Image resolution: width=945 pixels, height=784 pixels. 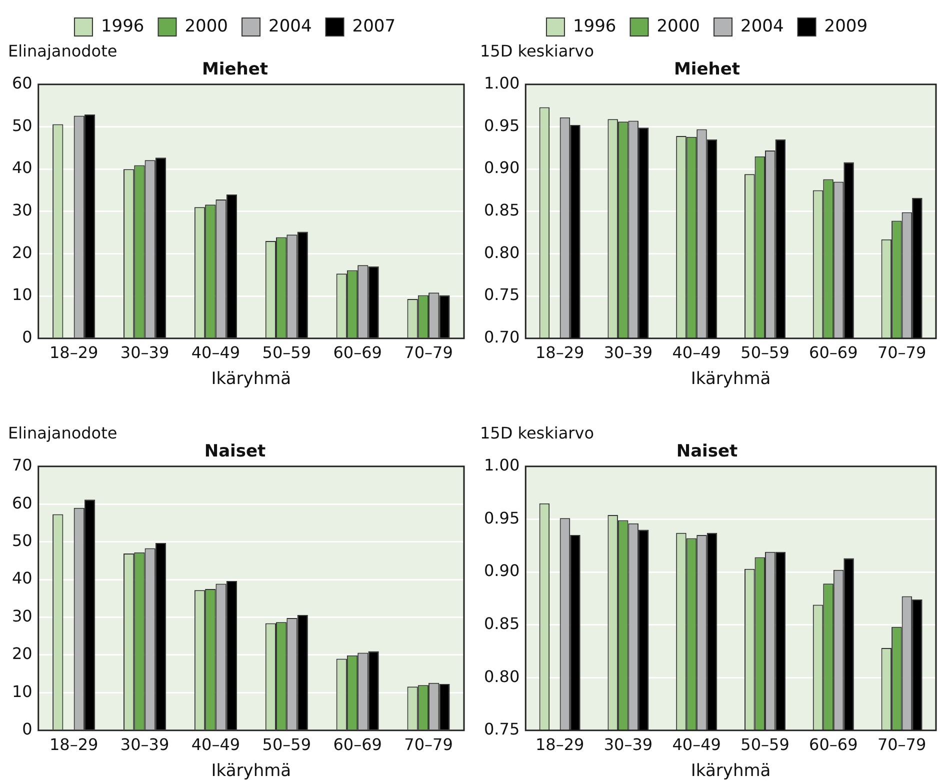 What do you see at coordinates (846, 26) in the screenshot?
I see `legend-label: 2009` at bounding box center [846, 26].